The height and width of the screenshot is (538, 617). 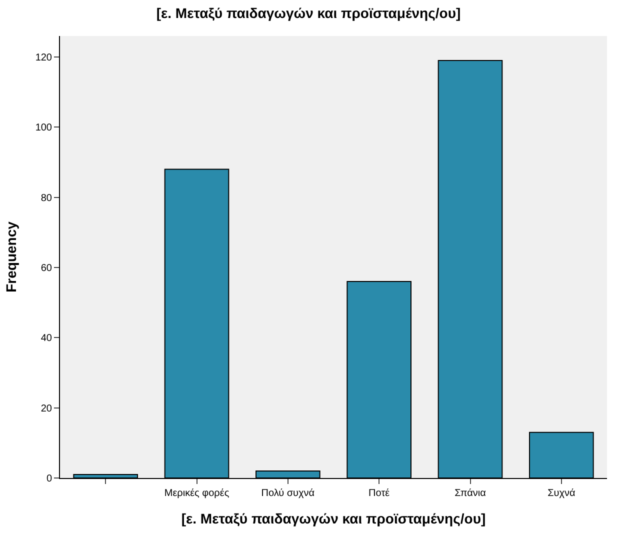 I want to click on y-tick-label: 100, so click(x=43, y=128).